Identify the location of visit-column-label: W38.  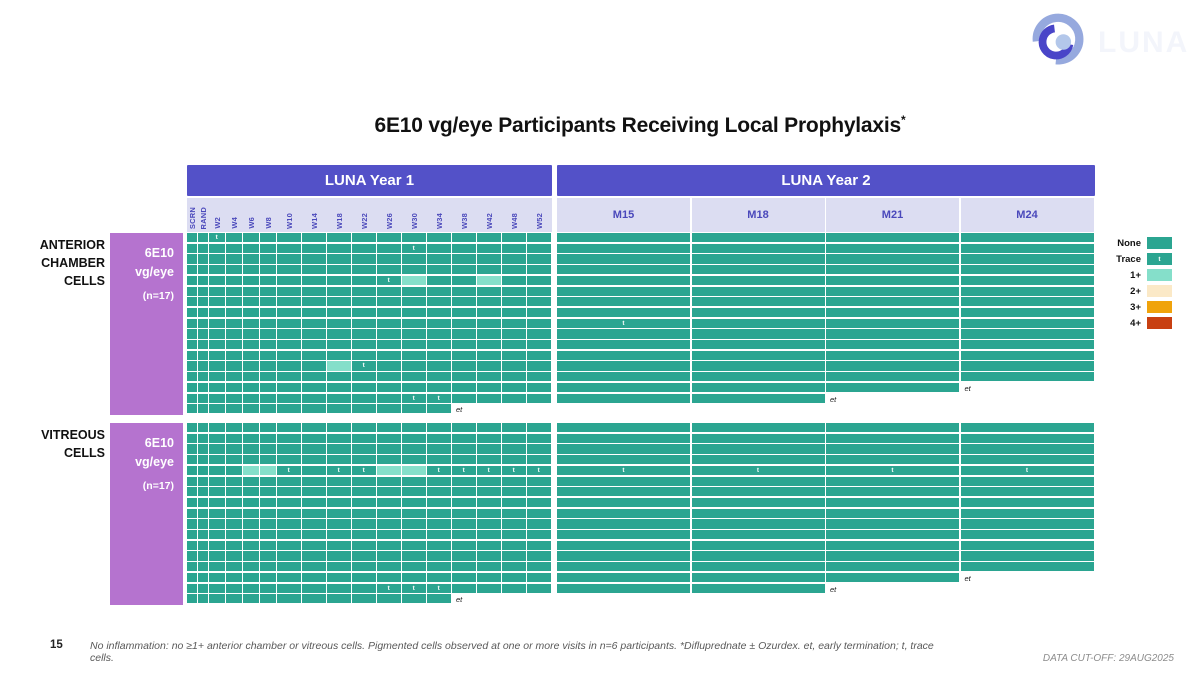
(464, 215).